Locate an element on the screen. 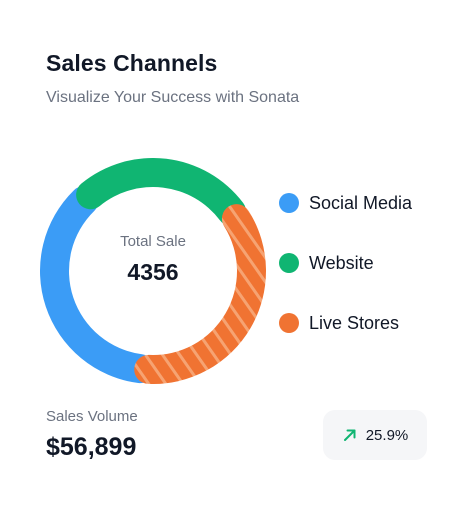  sales-volume-label: Sales Volume is located at coordinates (92, 416).